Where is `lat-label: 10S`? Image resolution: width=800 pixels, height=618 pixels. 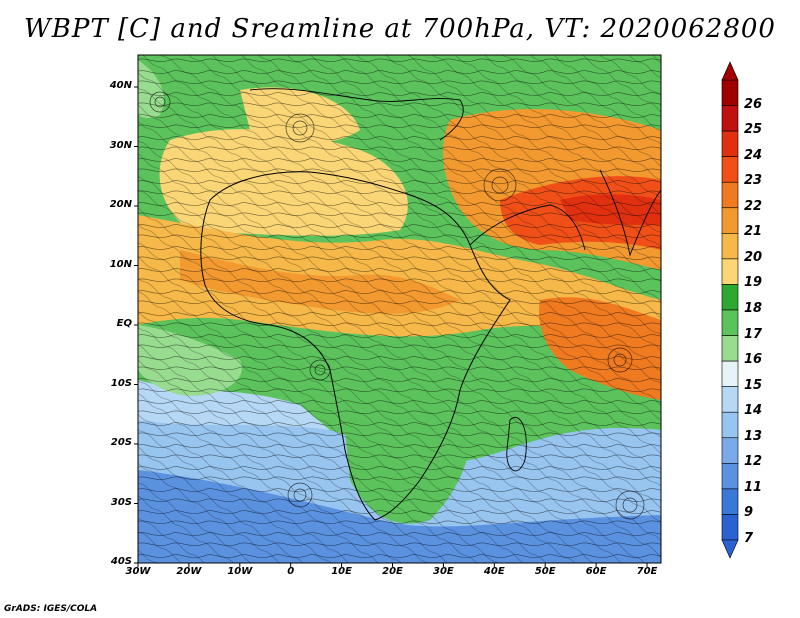 lat-label: 10S is located at coordinates (121, 383).